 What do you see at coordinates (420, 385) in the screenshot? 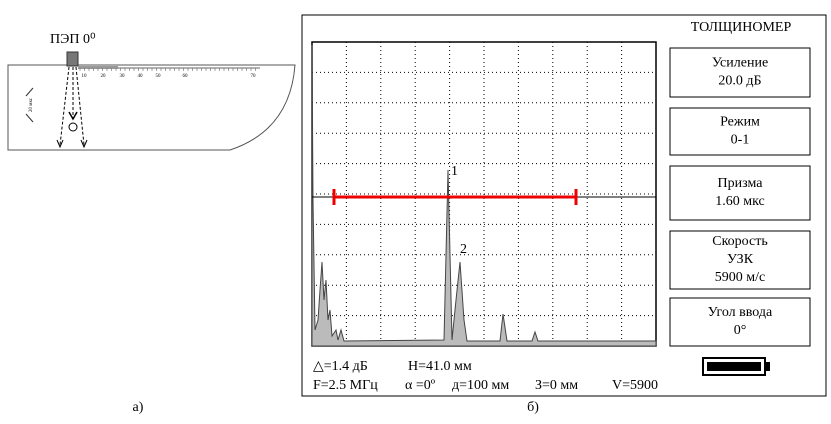
I see `status: α =0º` at bounding box center [420, 385].